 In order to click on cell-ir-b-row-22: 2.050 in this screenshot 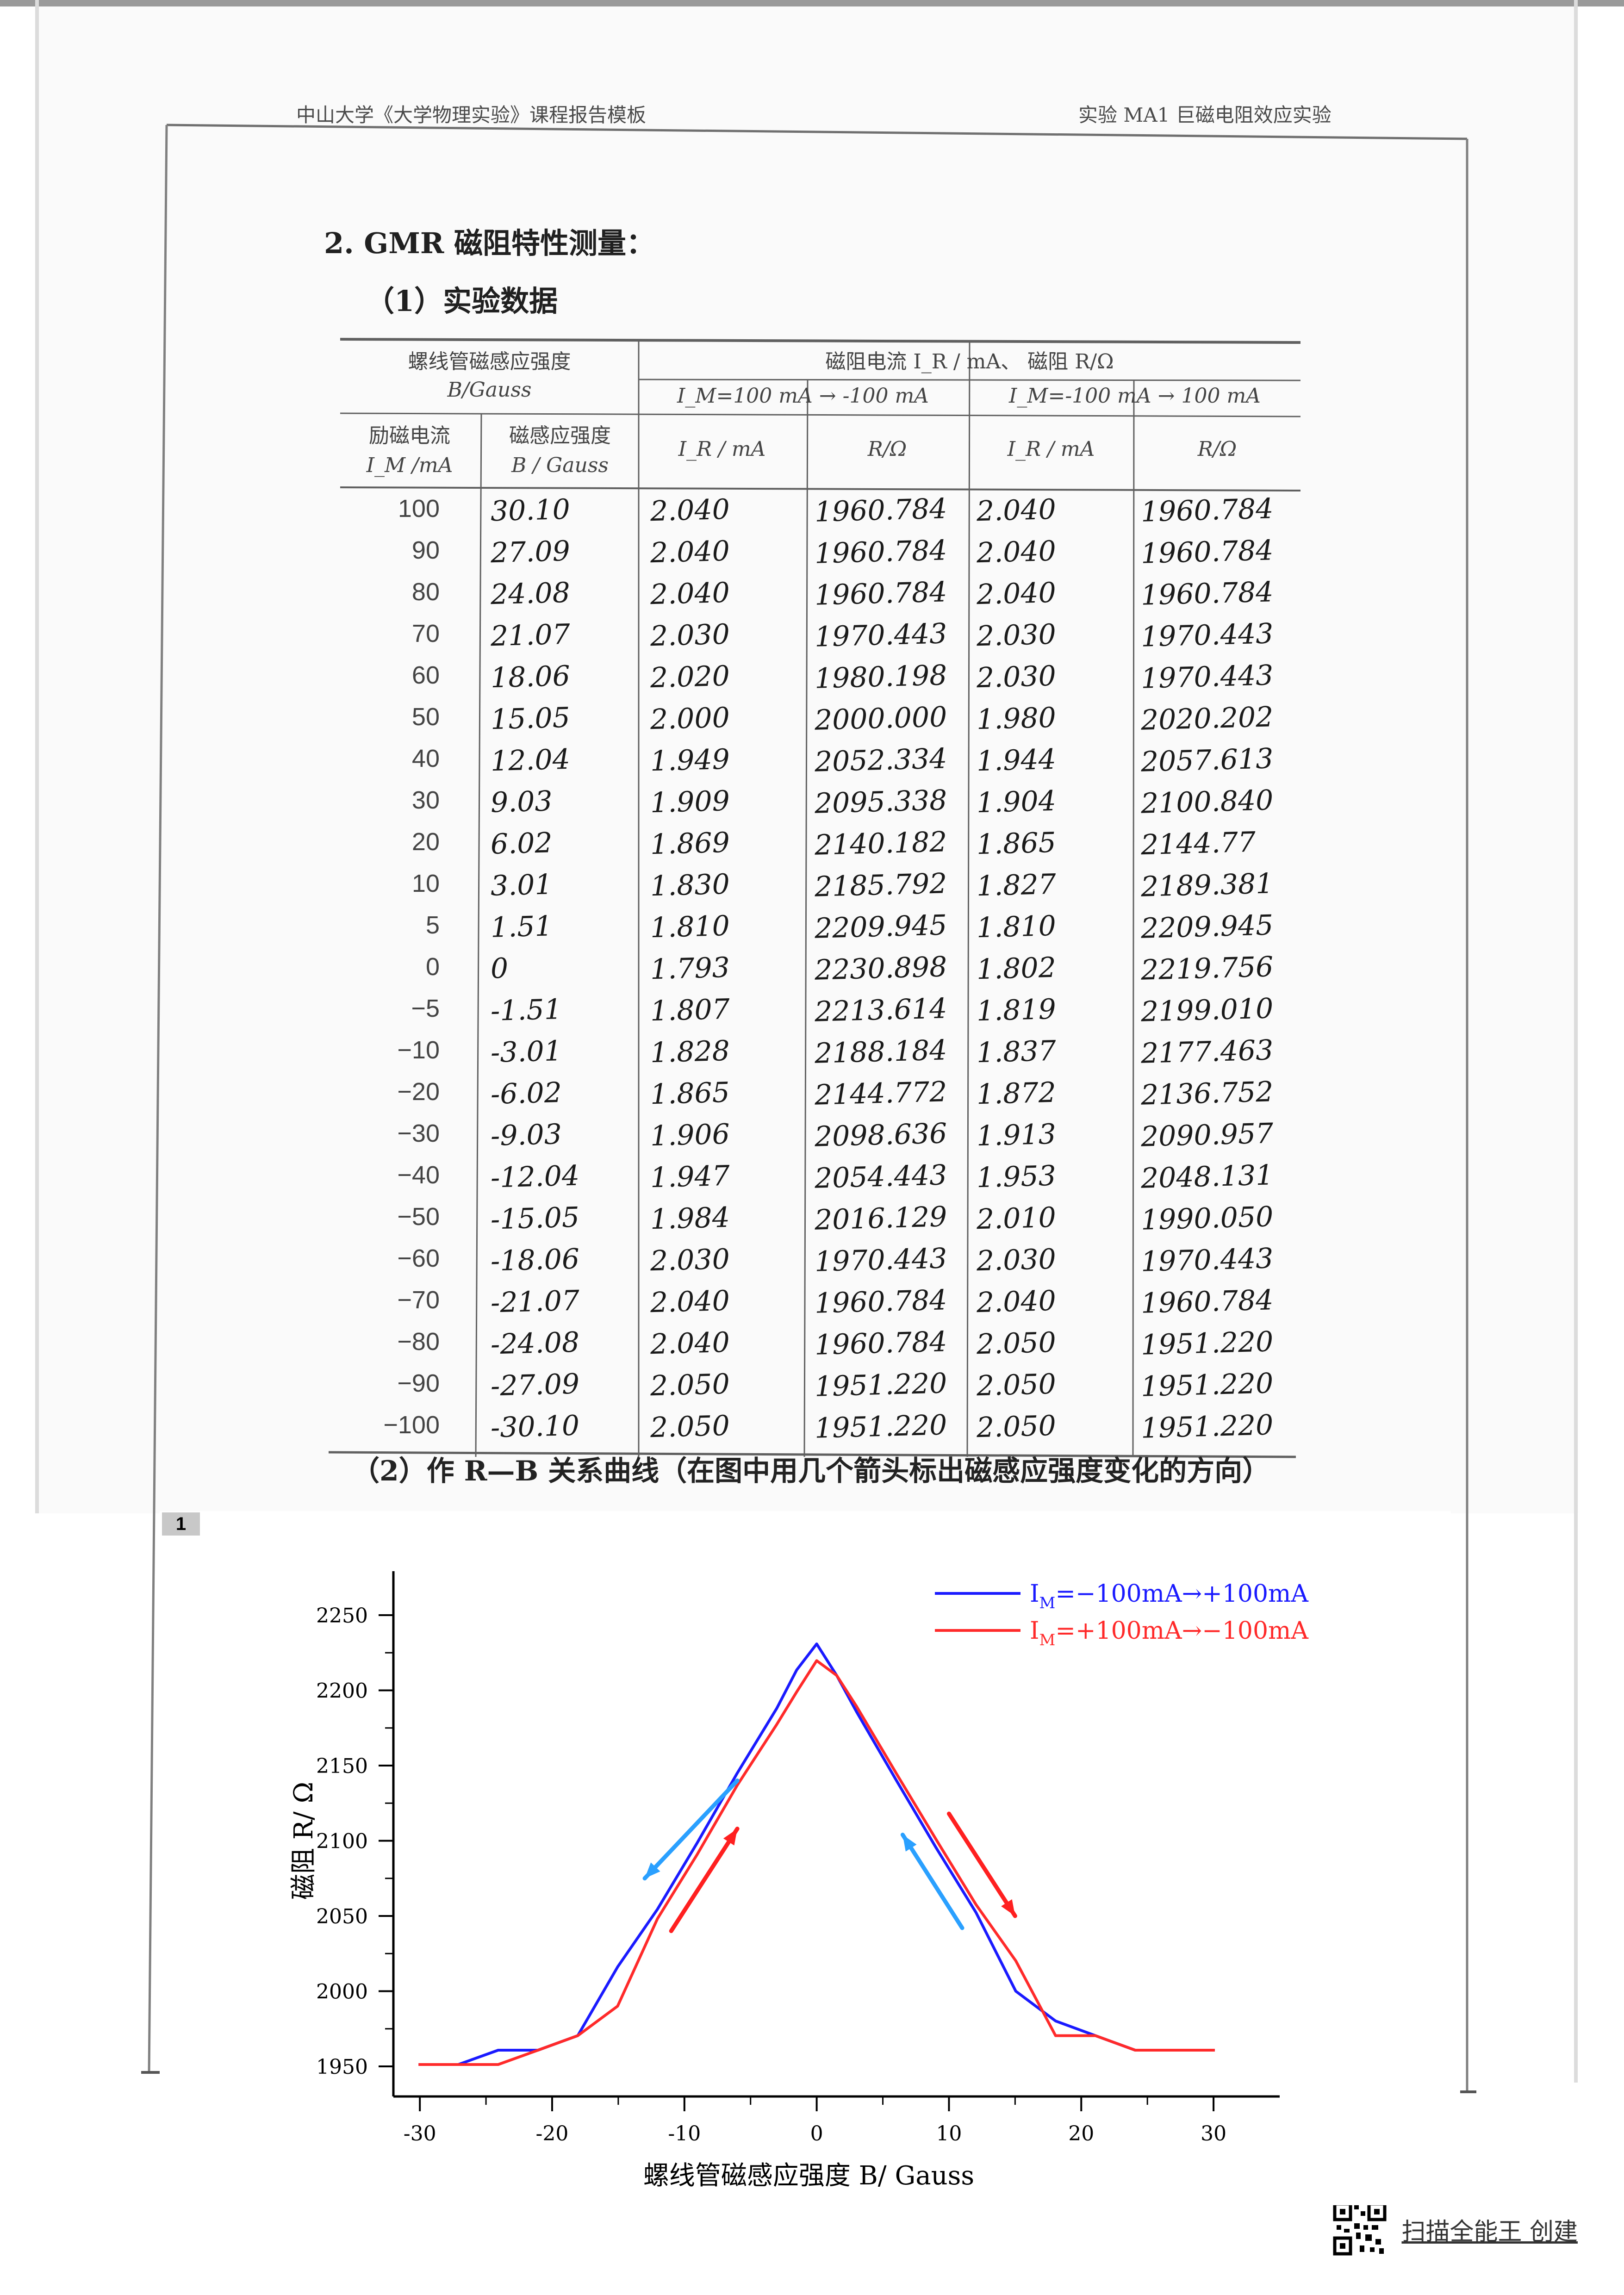, I will do `click(1016, 1426)`.